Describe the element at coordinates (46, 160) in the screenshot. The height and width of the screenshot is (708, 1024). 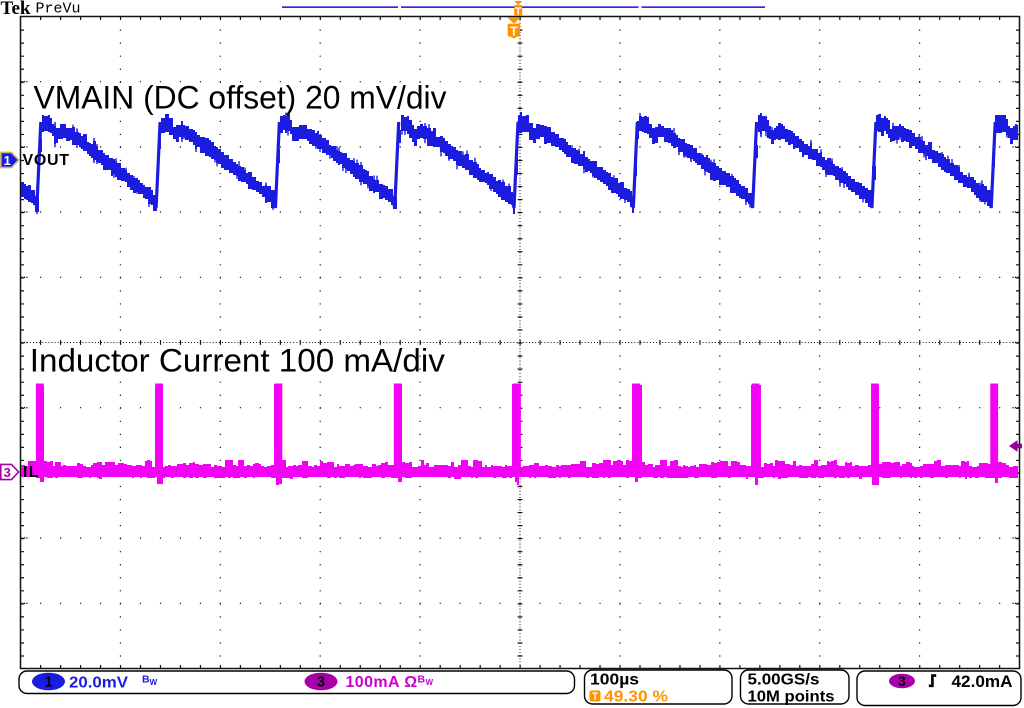
I see `svg-text: VOUT` at that location.